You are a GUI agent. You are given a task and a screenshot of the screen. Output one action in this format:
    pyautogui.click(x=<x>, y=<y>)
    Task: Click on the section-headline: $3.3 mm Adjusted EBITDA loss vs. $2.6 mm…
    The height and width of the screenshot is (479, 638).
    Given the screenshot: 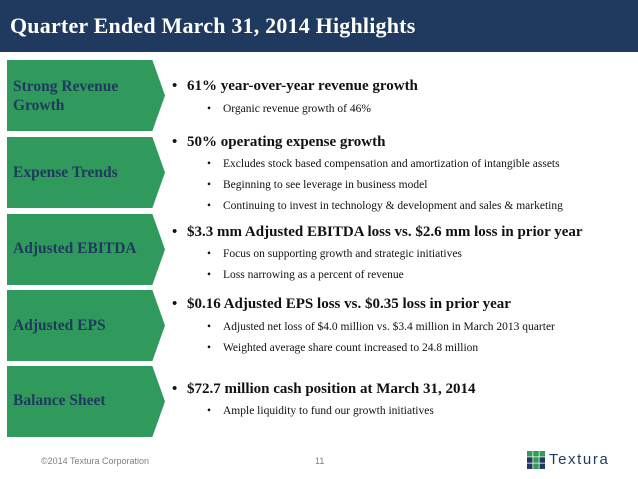 What is the action you would take?
    pyautogui.click(x=377, y=232)
    